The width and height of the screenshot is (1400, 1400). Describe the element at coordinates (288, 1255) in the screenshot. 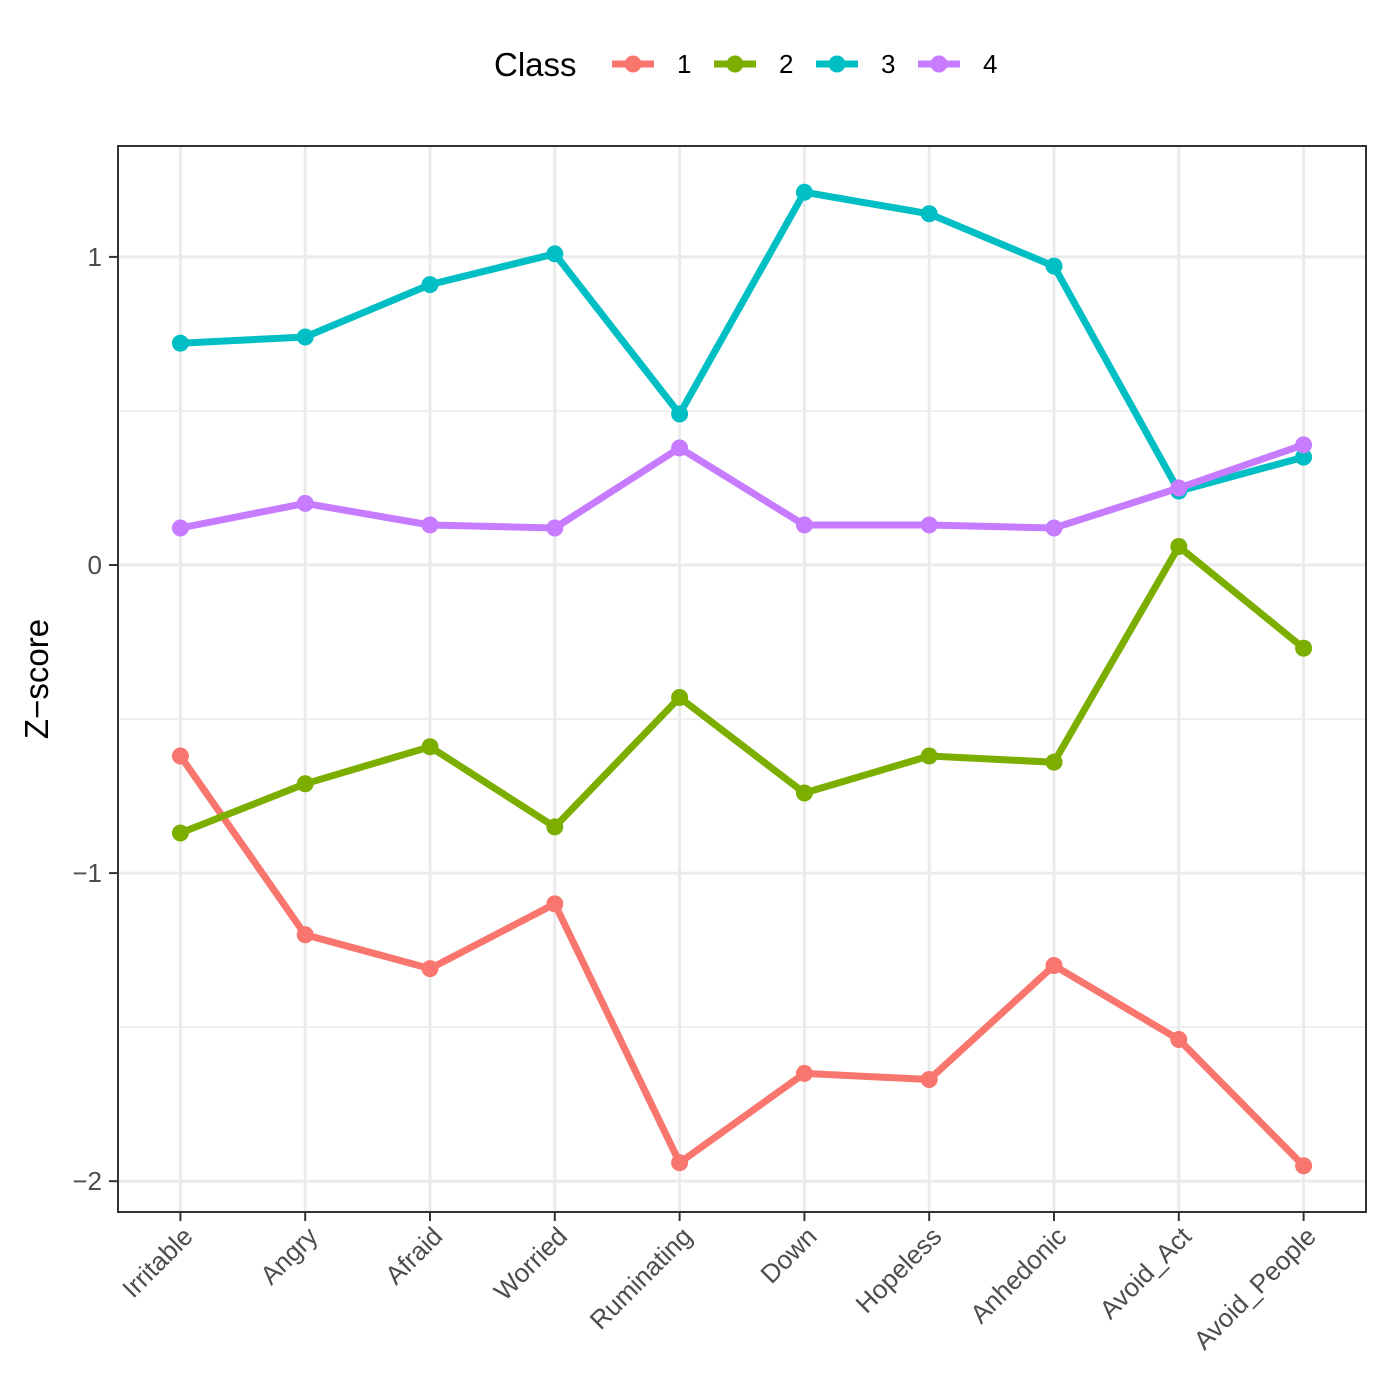

I see `x-tick-label: Angry` at that location.